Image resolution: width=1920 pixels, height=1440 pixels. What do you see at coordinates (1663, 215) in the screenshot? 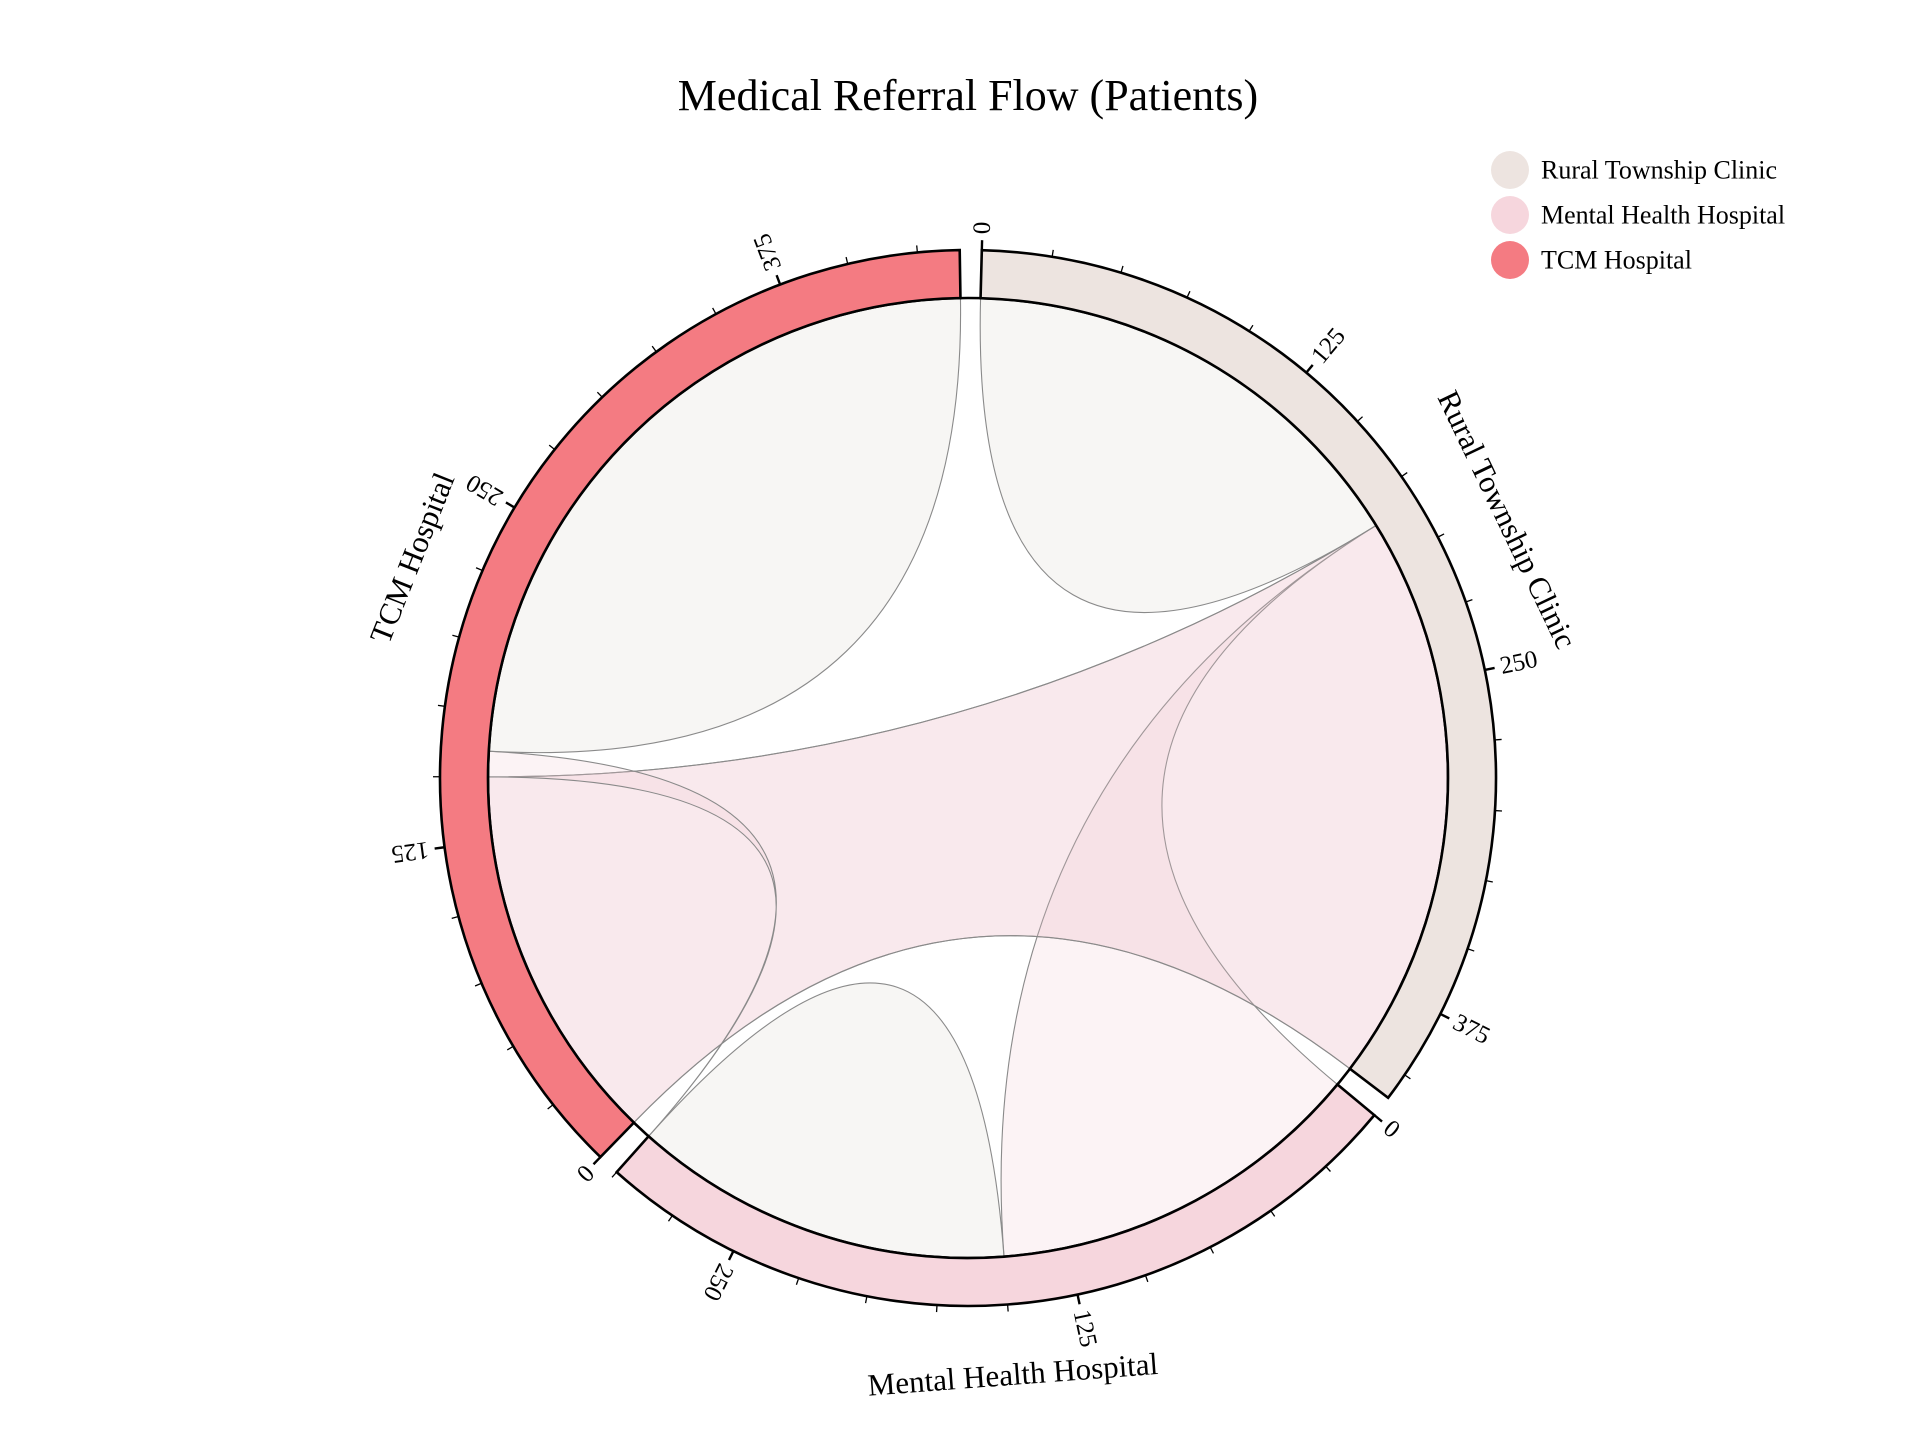
I see `legend-label: Mental Health Hospital` at bounding box center [1663, 215].